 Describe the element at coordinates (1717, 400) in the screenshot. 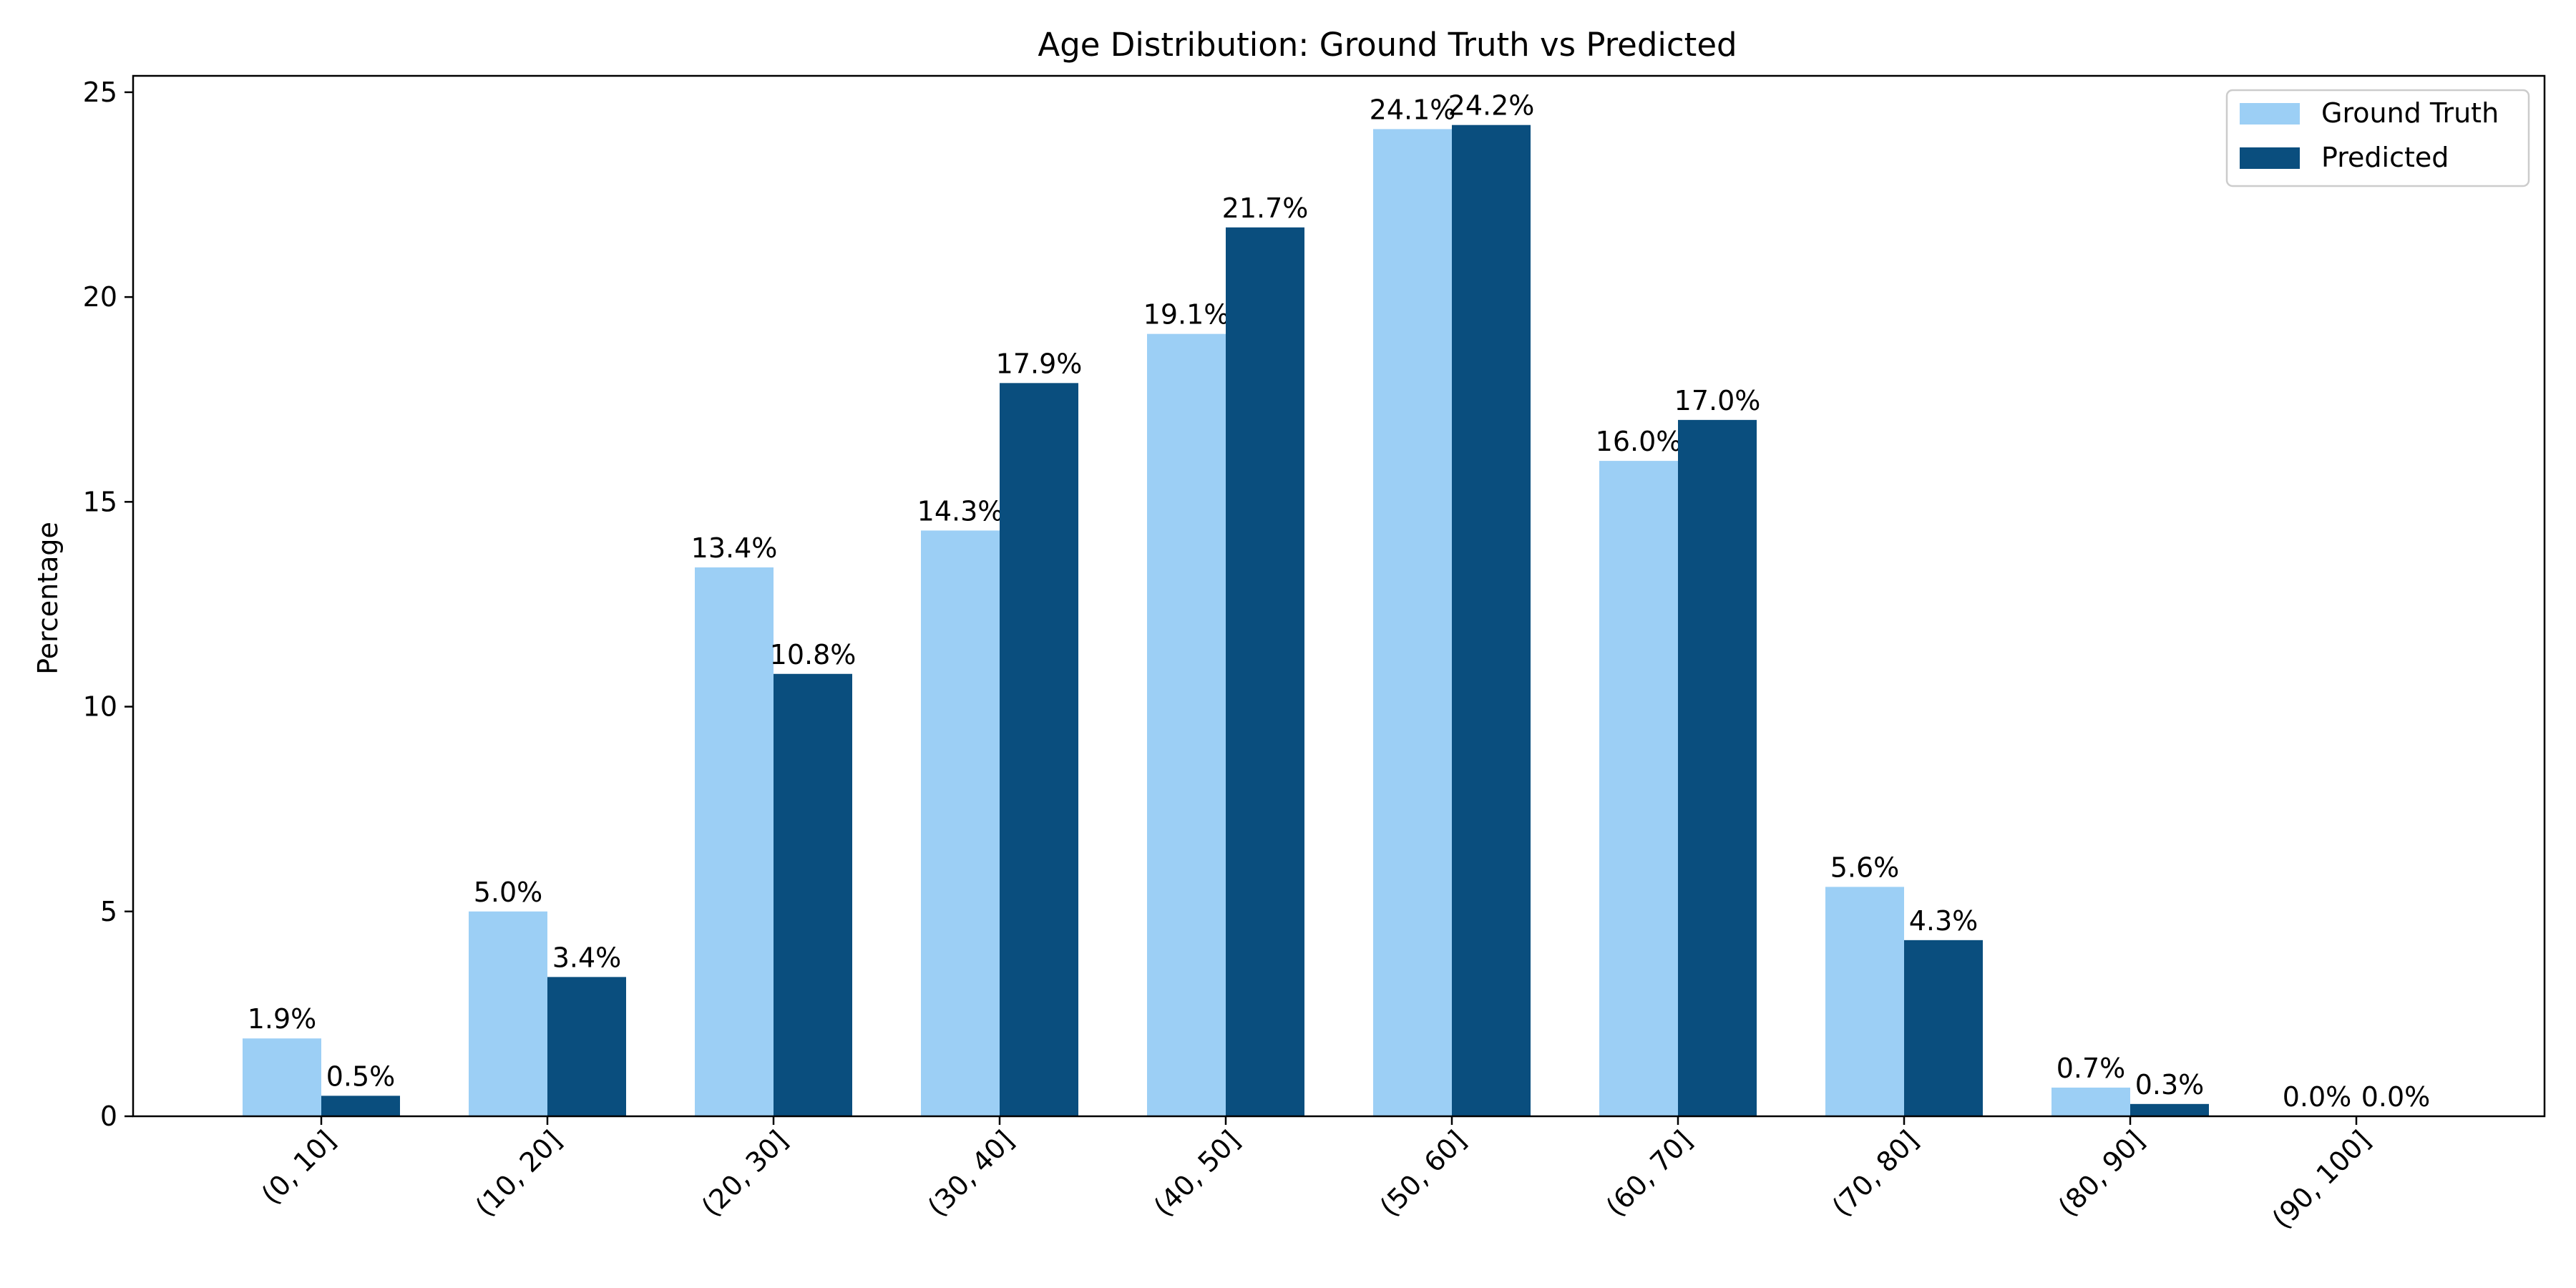

I see `data-label: 17.0%` at that location.